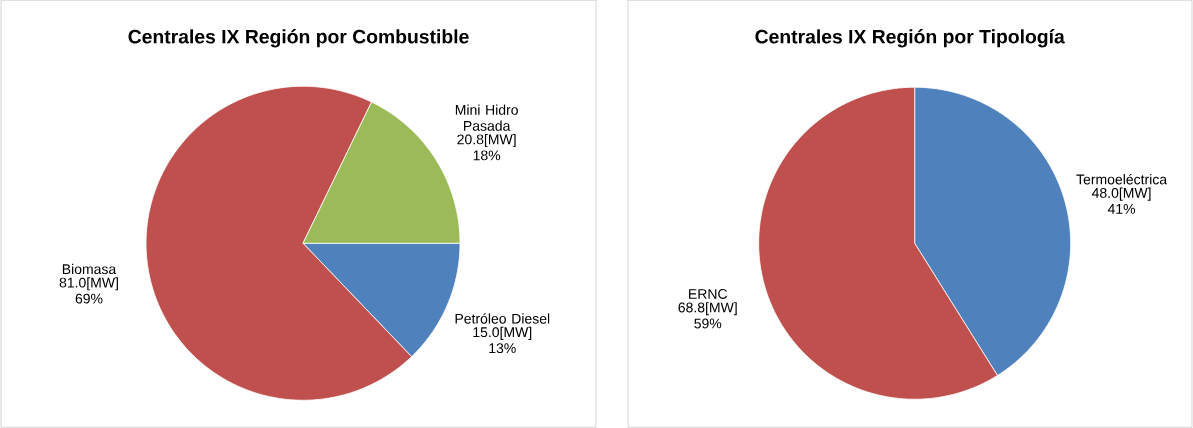 This screenshot has width=1193, height=428. Describe the element at coordinates (486, 147) in the screenshot. I see `data-label: 20.8[MW] 18%` at that location.